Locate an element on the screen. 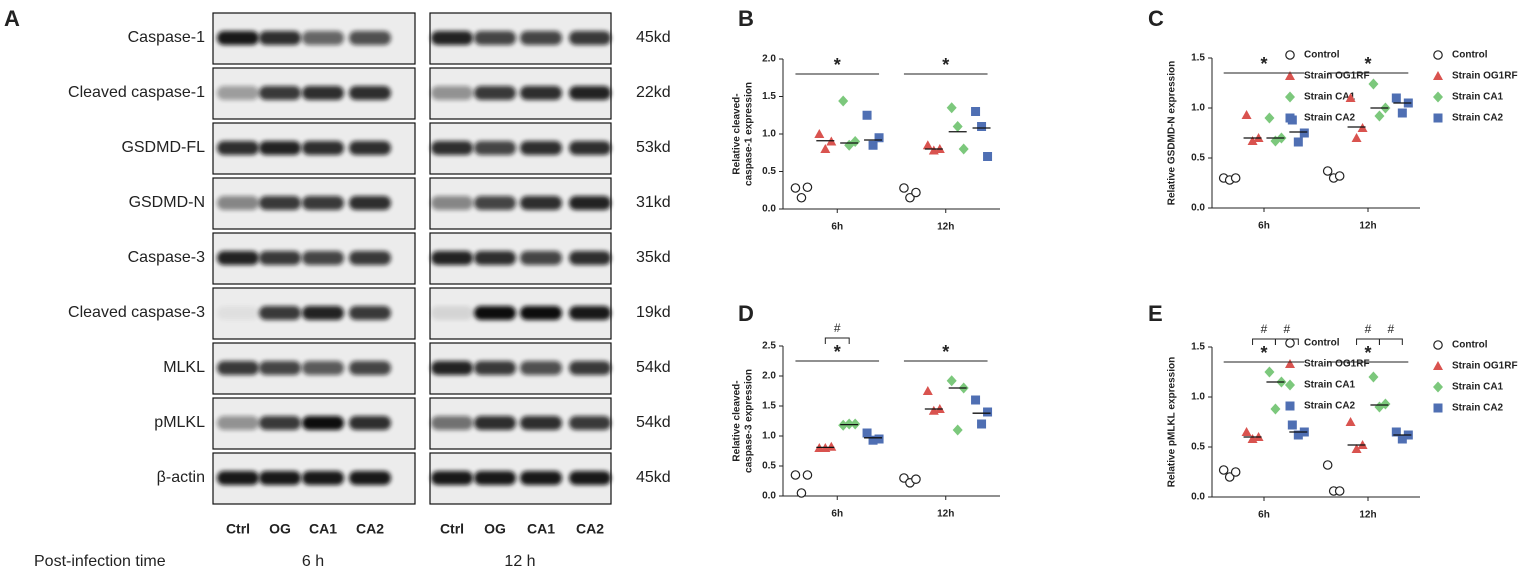 Image resolution: width=1519 pixels, height=581 pixels. protein-label: pMLKL is located at coordinates (179, 422).